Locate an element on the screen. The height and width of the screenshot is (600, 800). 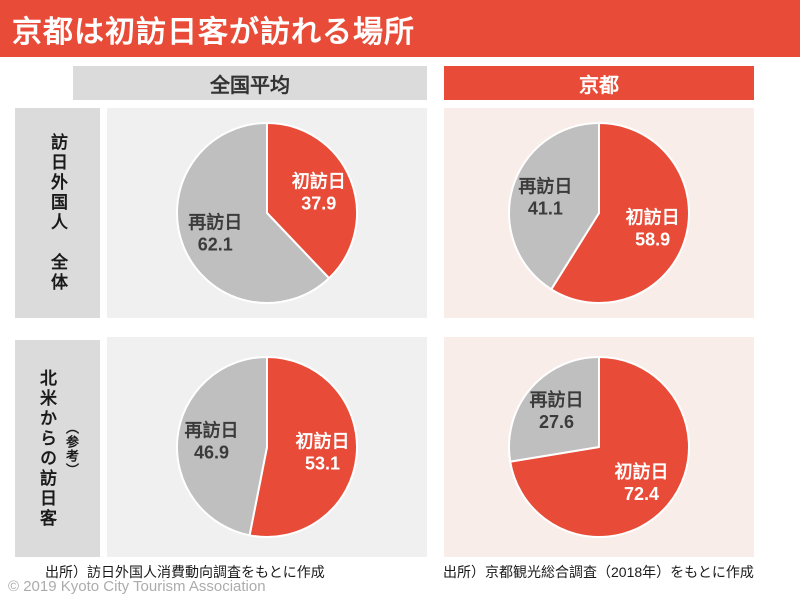
row-label-text: 北米からの訪日客 is located at coordinates (46, 448).